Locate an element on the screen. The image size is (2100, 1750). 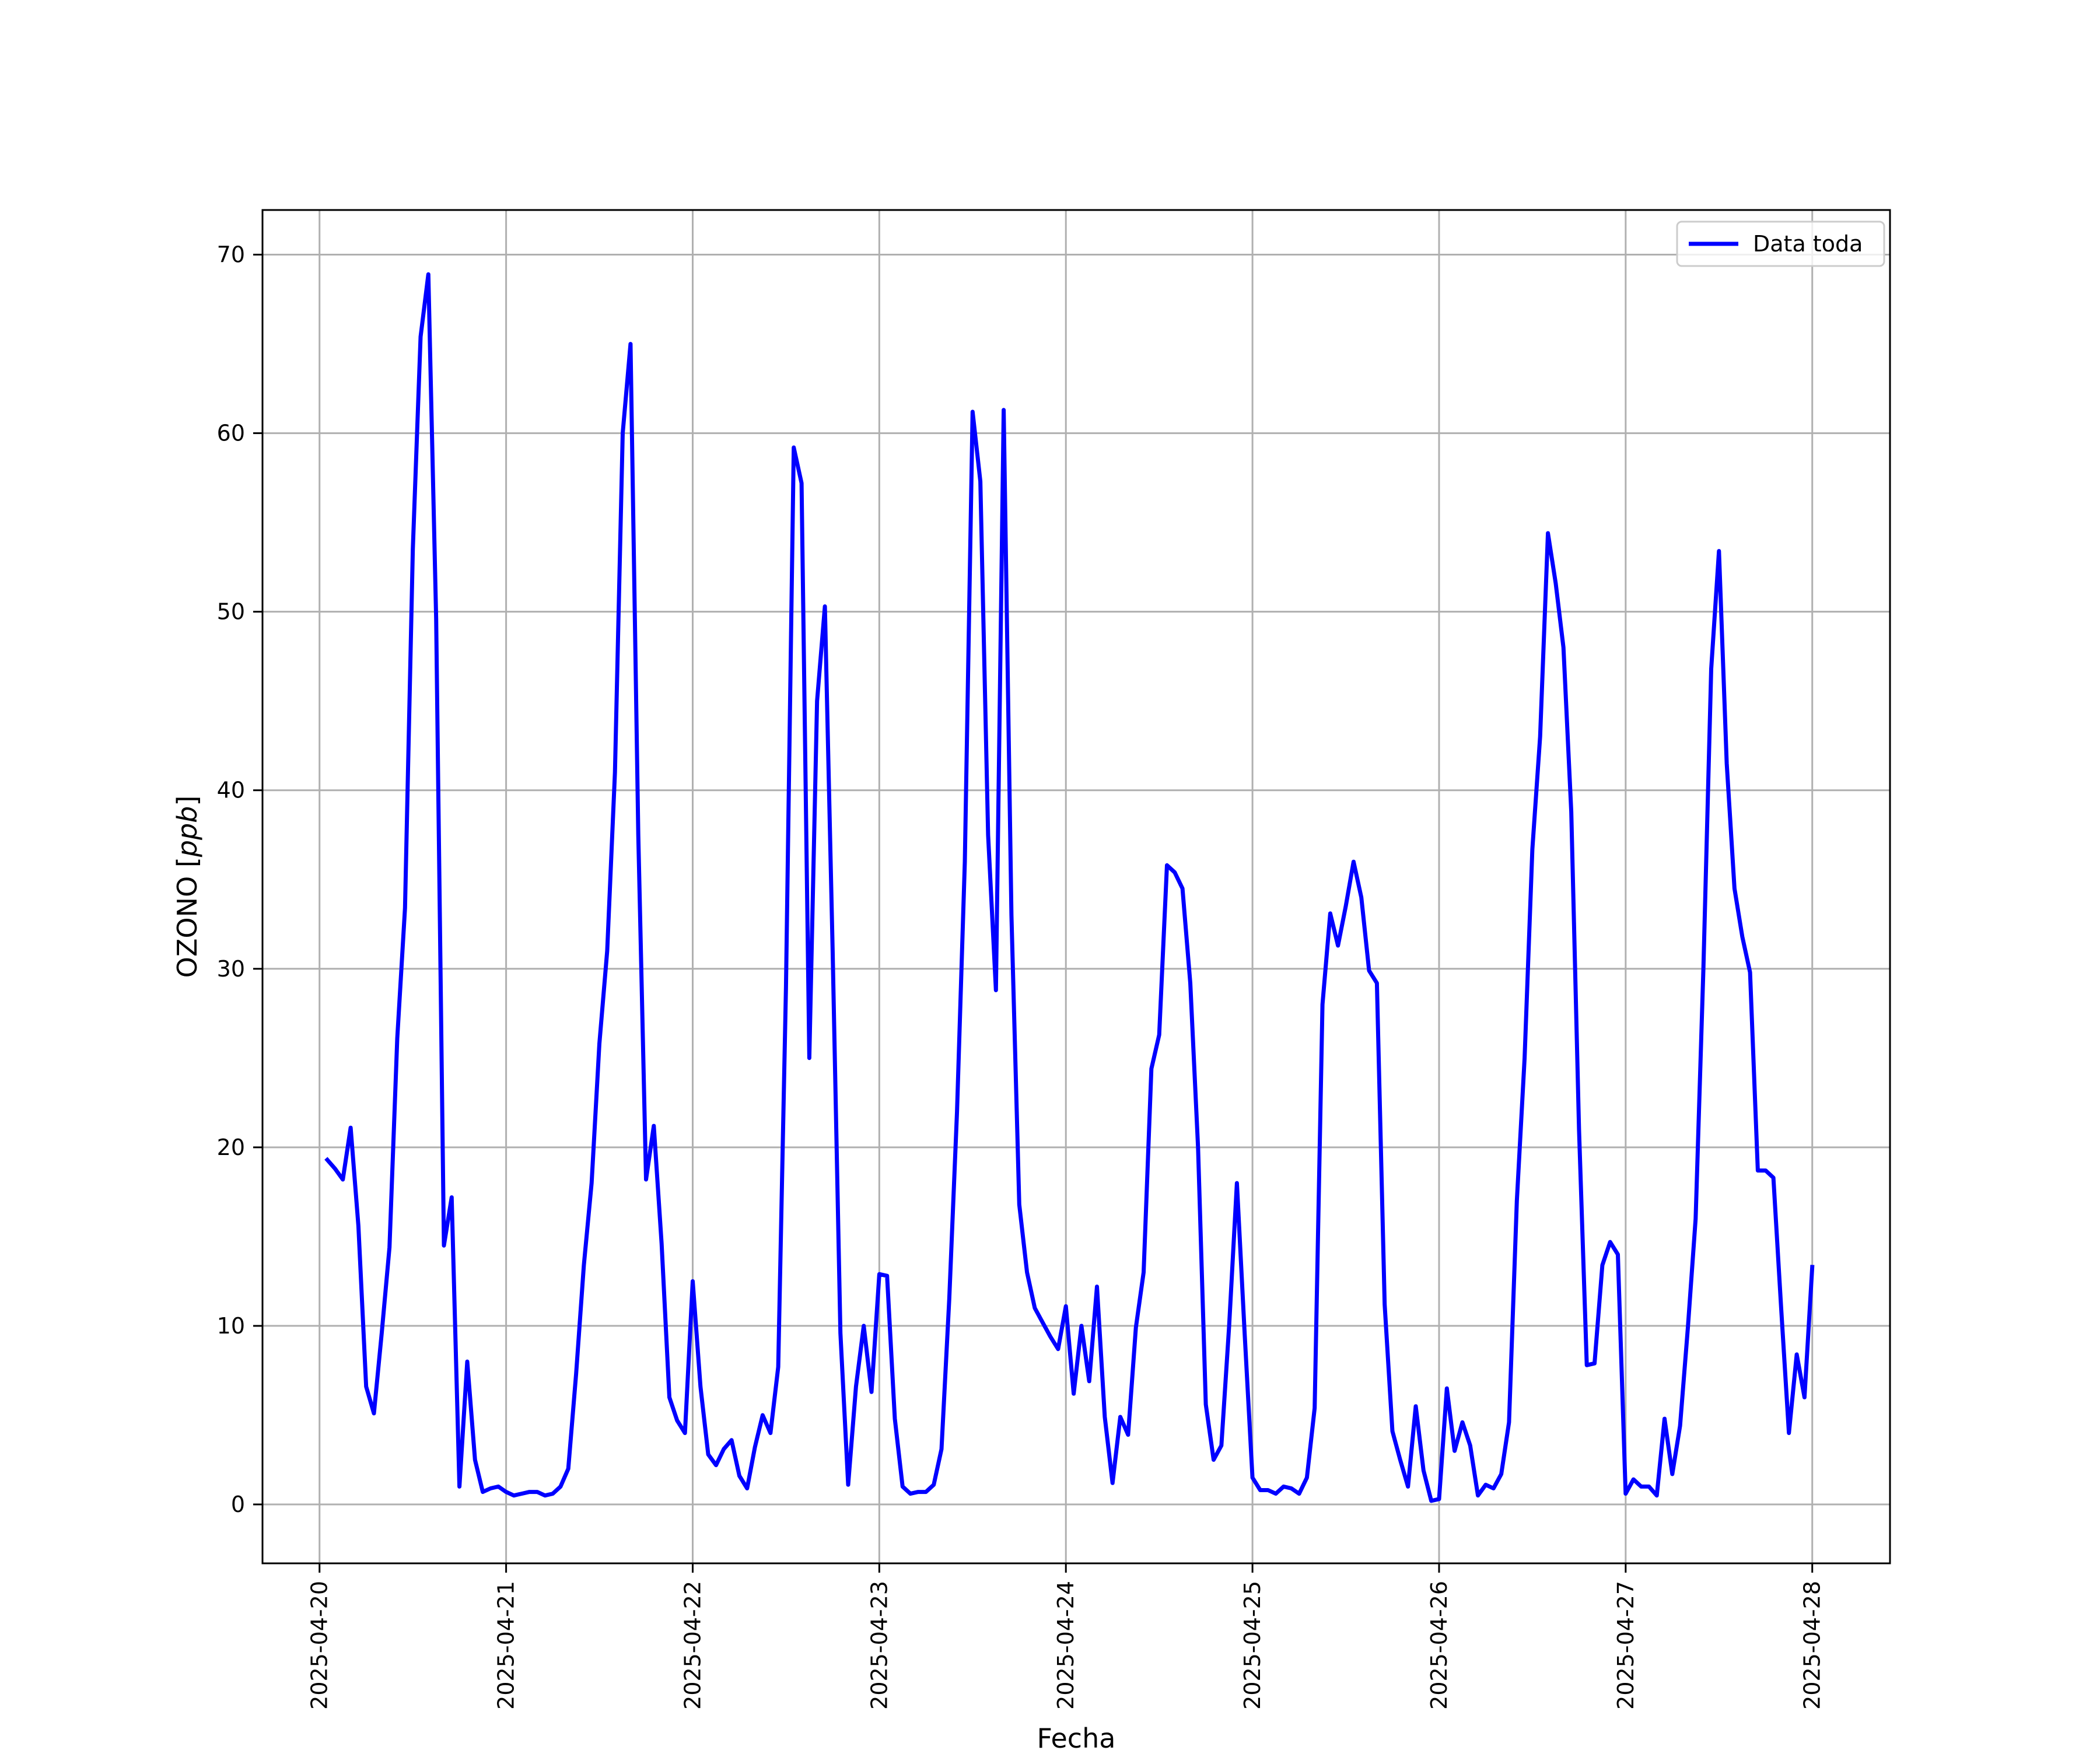
legend-label: Data toda is located at coordinates (1808, 244).